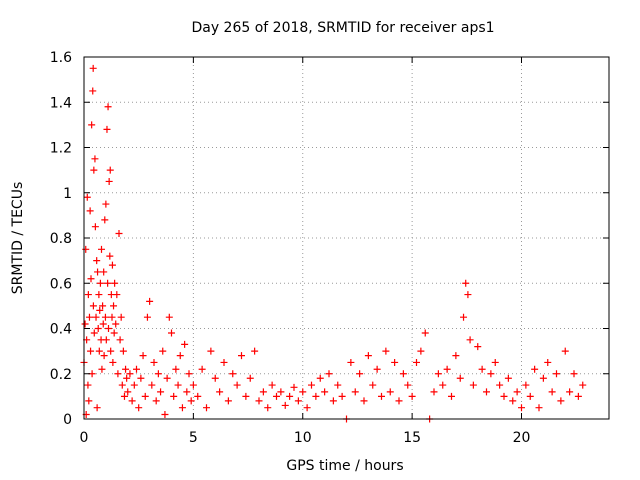 The width and height of the screenshot is (640, 480). I want to click on y-tick-label: 0.2, so click(61, 375).